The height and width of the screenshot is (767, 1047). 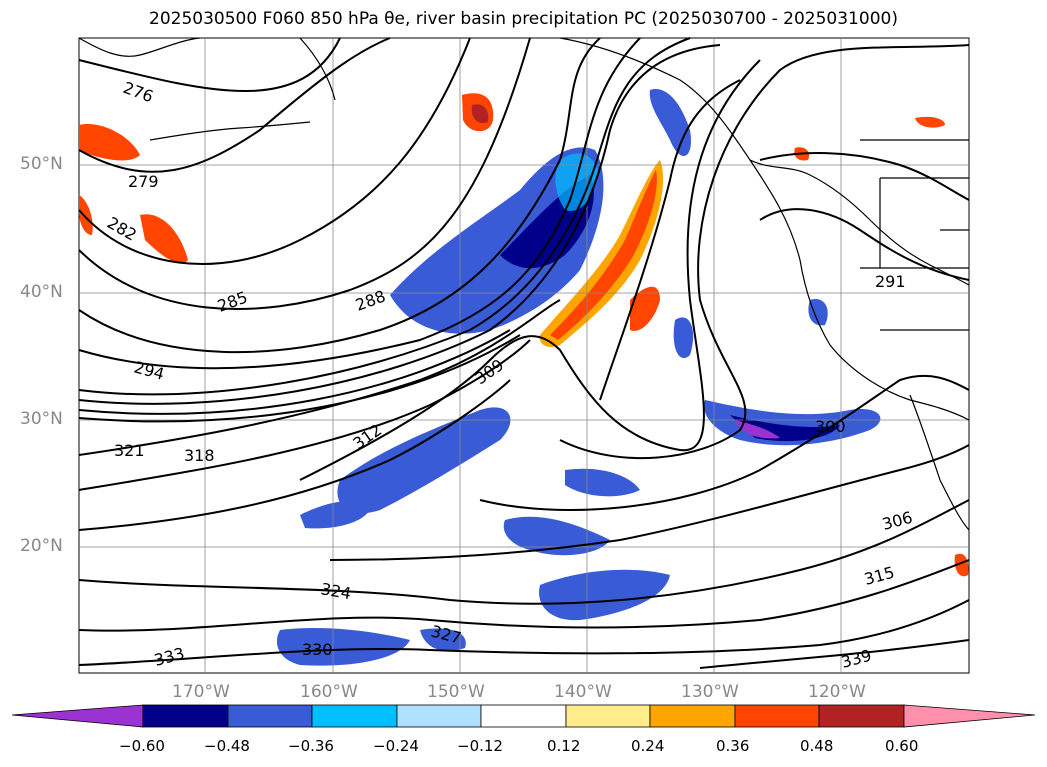 I want to click on lon-label: 150°W, so click(x=456, y=692).